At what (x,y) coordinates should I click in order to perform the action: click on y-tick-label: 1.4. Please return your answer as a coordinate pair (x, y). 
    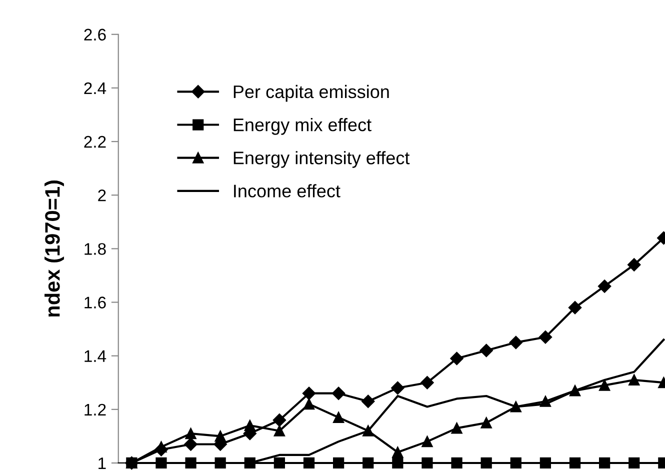
    Looking at the image, I should click on (95, 356).